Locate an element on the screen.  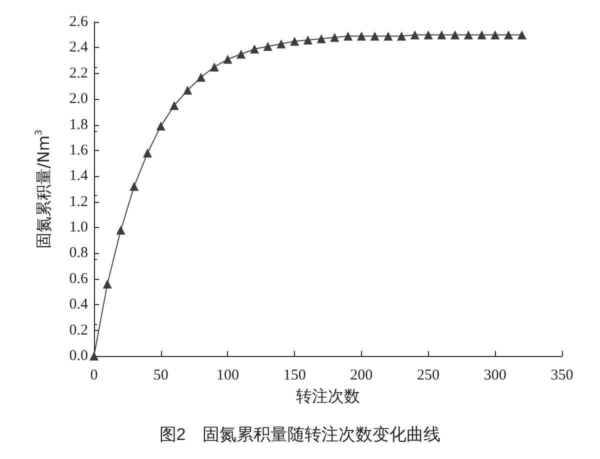
y-tick-label: 1.0 is located at coordinates (78, 228).